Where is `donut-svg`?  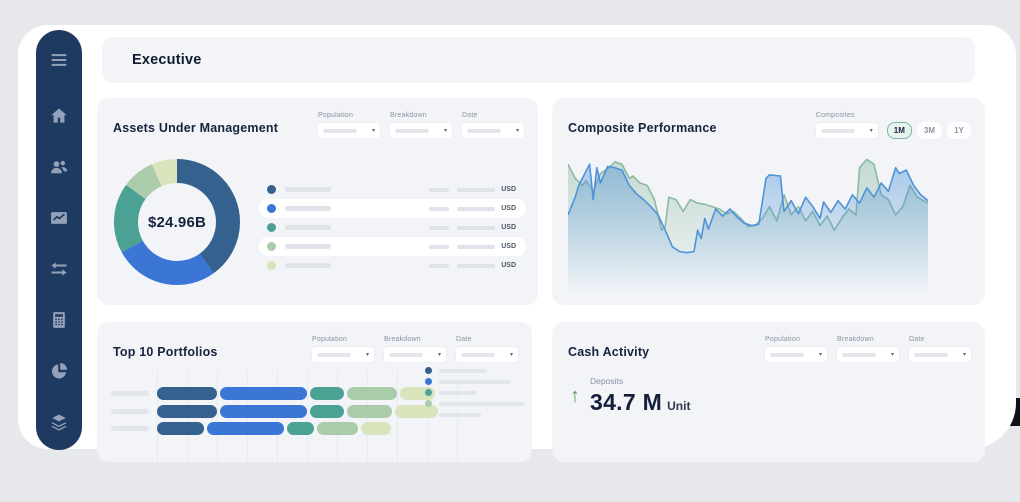
donut-svg is located at coordinates (176, 222).